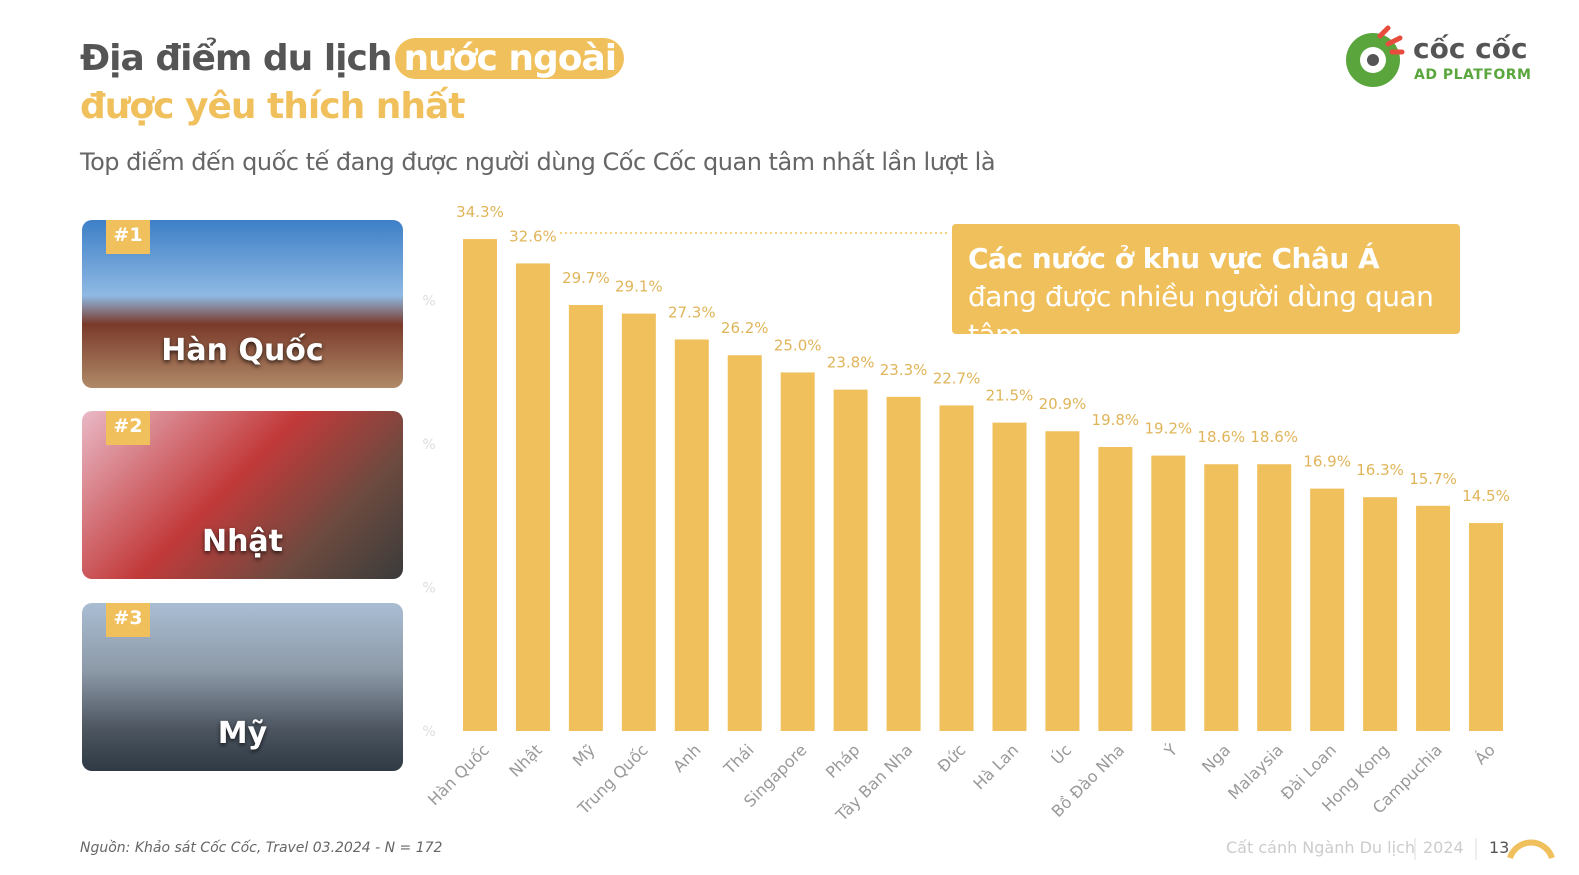  What do you see at coordinates (1531, 849) in the screenshot?
I see `footer-arc` at bounding box center [1531, 849].